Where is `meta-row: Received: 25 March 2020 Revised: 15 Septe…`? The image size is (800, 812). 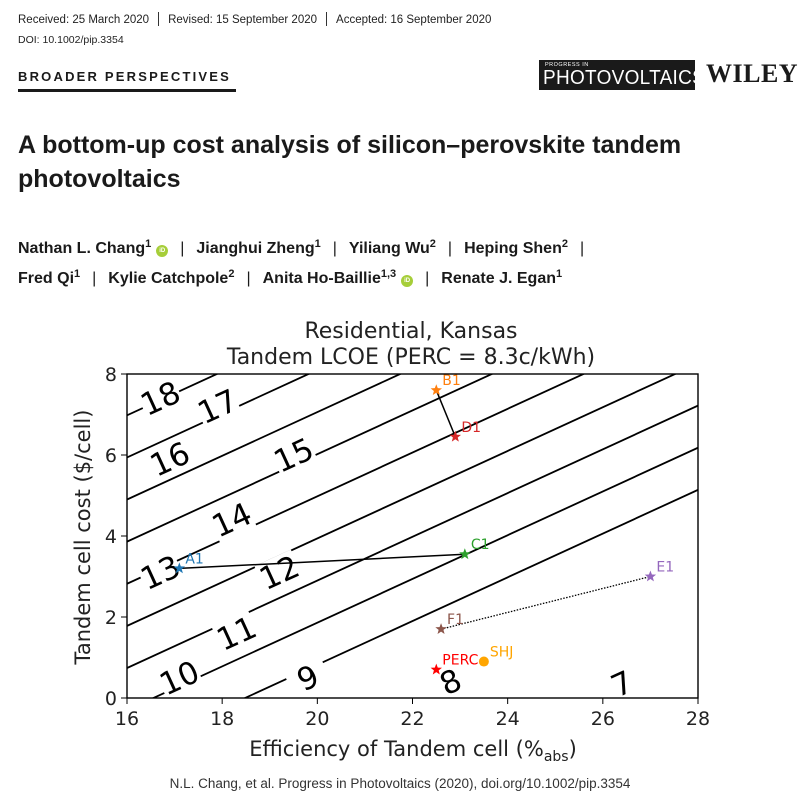
meta-row: Received: 25 March 2020 Revised: 15 Septe… is located at coordinates (254, 19).